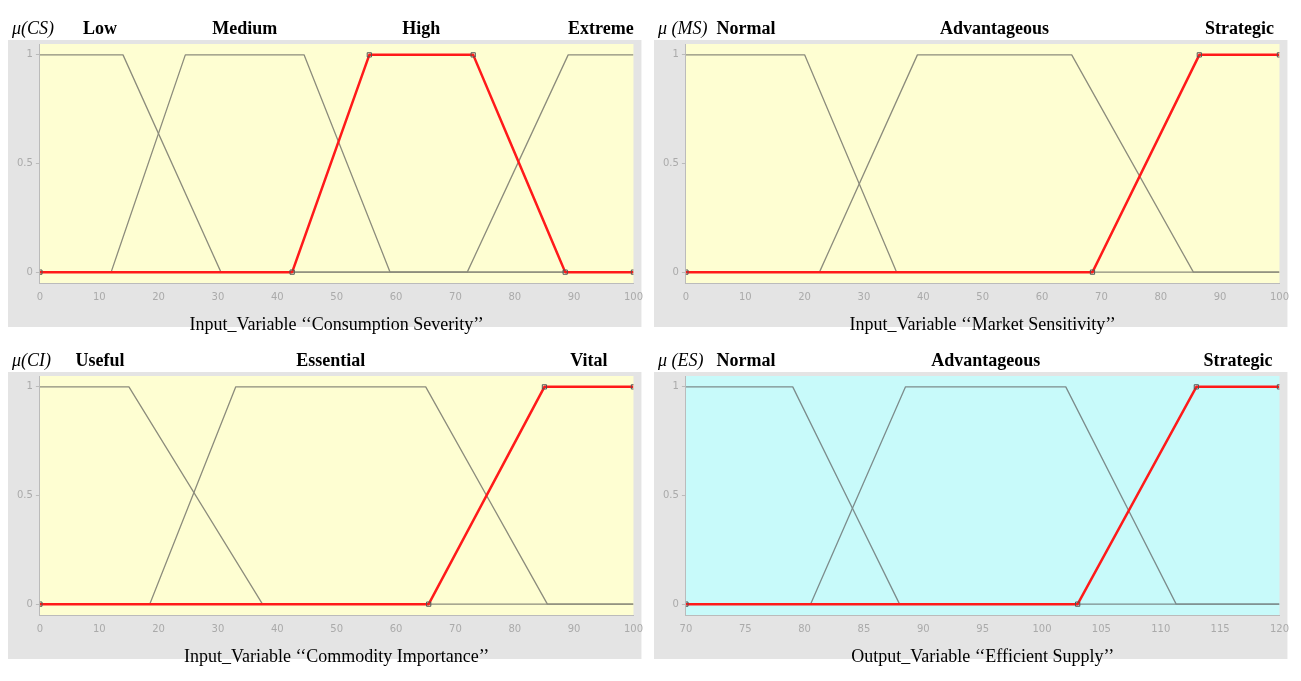 Image resolution: width=1301 pixels, height=681 pixels. I want to click on y-axis-title: μ (MS), so click(682, 28).